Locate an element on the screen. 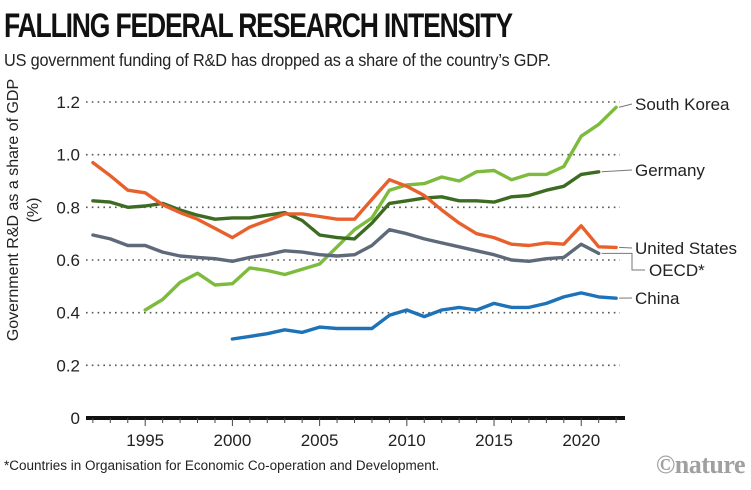 The image size is (751, 490). x-tick-label: 2015 is located at coordinates (494, 440).